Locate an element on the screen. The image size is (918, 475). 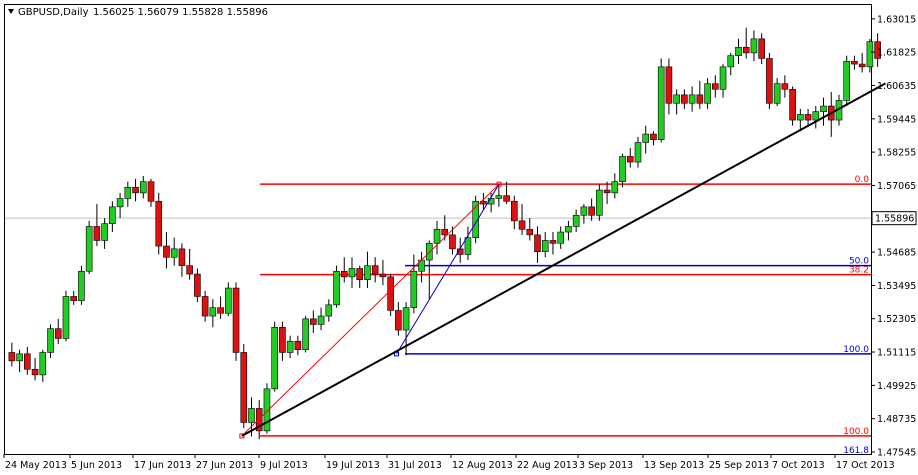
price-tick-label: 1.61825 is located at coordinates (896, 53).